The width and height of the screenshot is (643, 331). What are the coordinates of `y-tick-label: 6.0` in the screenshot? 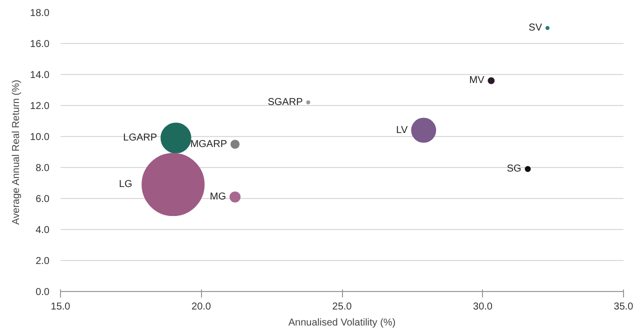 It's located at (43, 199).